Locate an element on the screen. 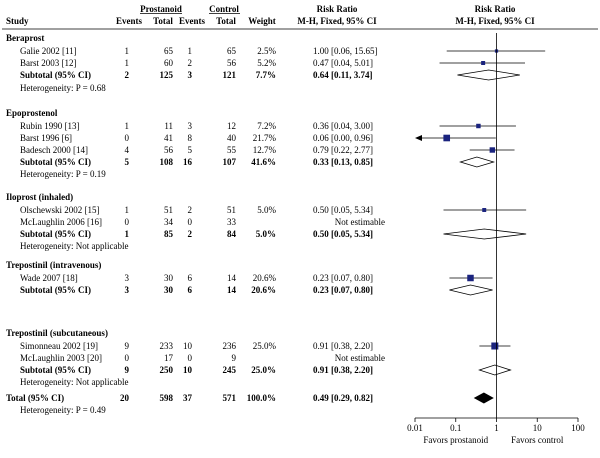 The height and width of the screenshot is (458, 600). subtotal-ci: 0.64 [0.11, 3.74] is located at coordinates (343, 75).